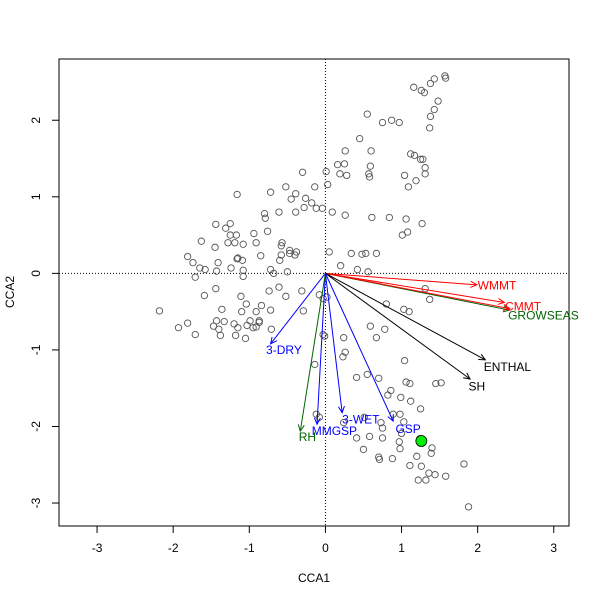 Image resolution: width=600 pixels, height=600 pixels. What do you see at coordinates (334, 431) in the screenshot?
I see `arrow-label: MMGSP` at bounding box center [334, 431].